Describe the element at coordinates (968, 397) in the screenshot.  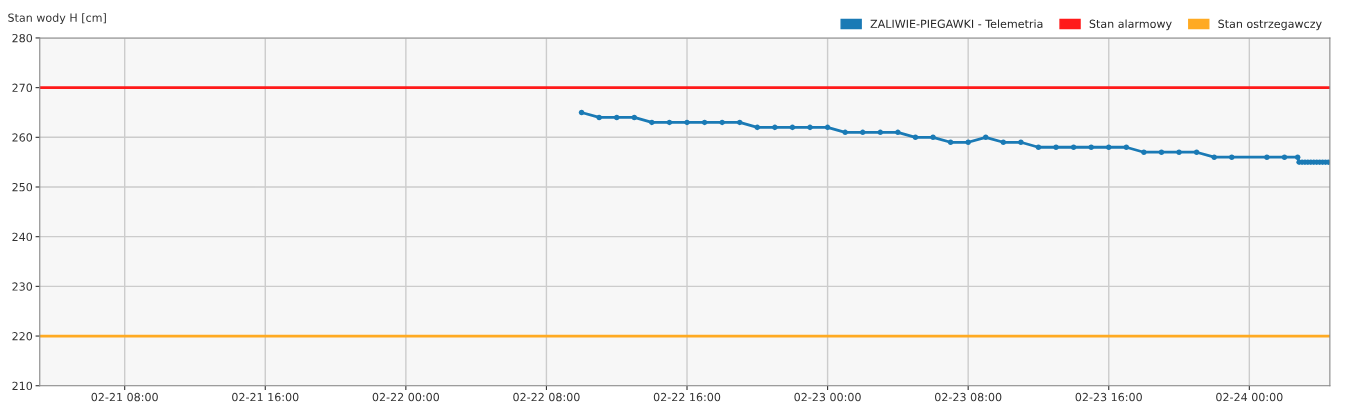
I see `x-tick-label: 02-23 08:00` at that location.